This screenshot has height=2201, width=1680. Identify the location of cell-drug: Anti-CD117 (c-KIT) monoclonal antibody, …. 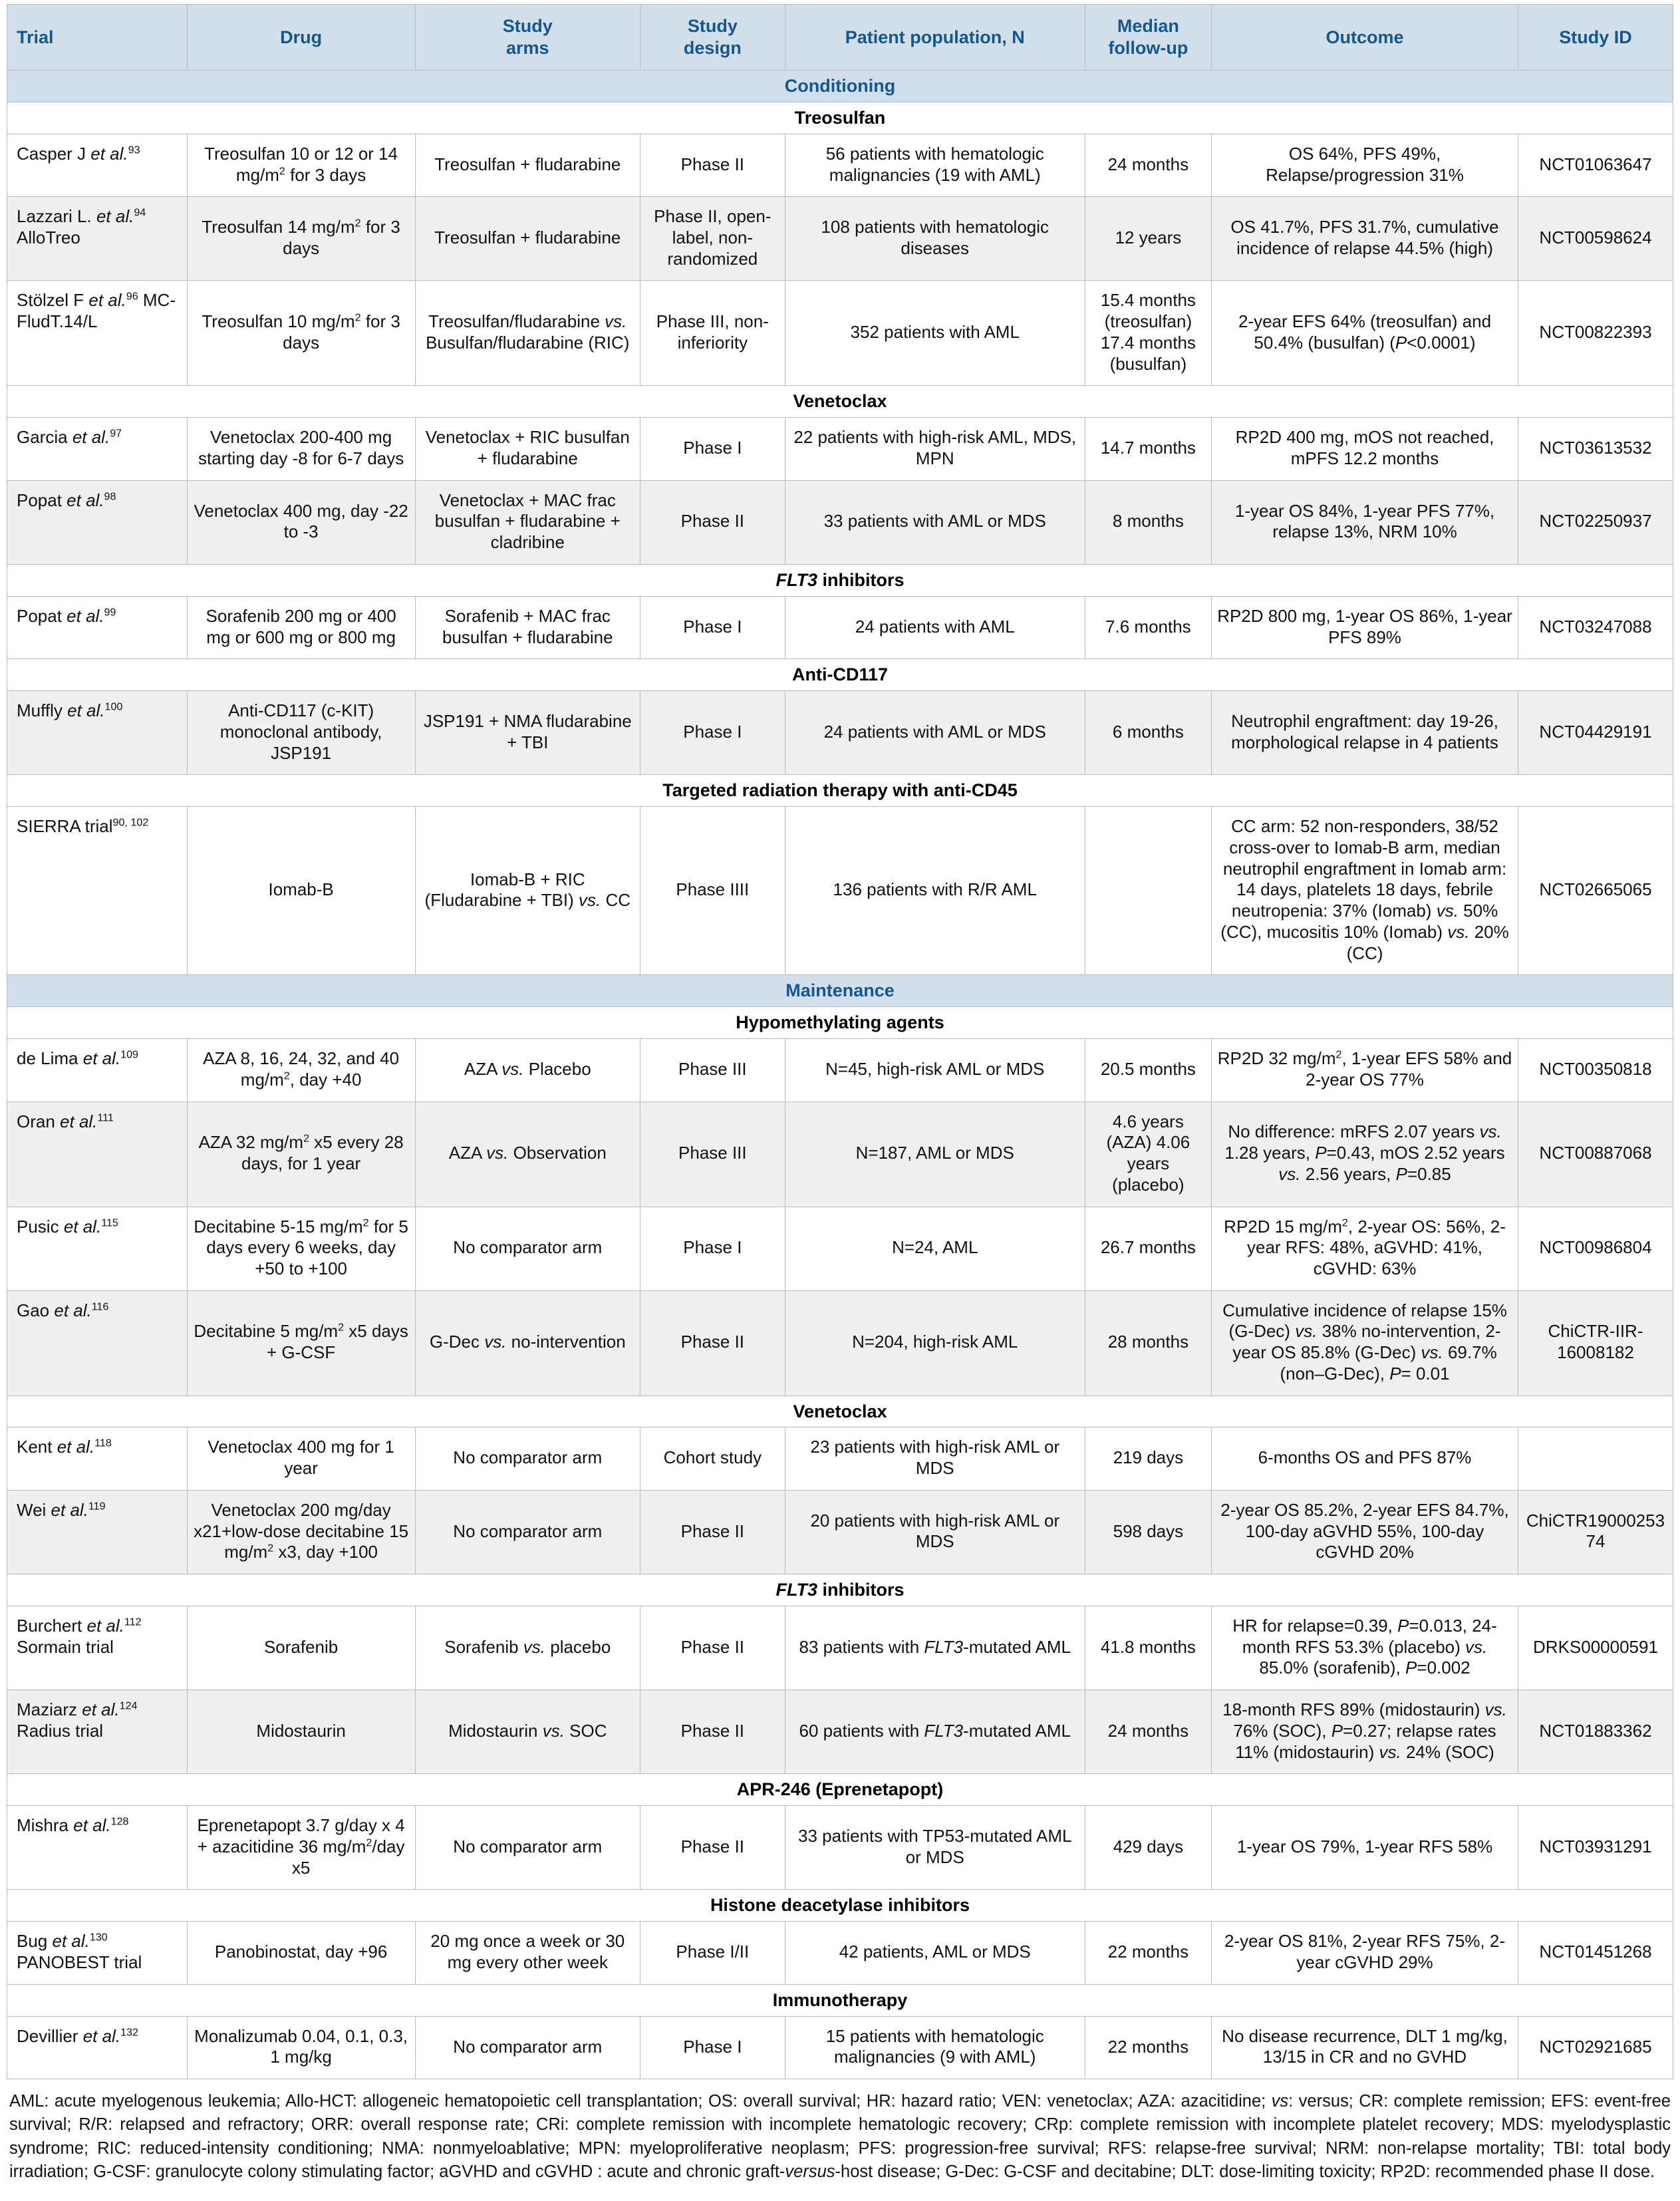
(301, 733).